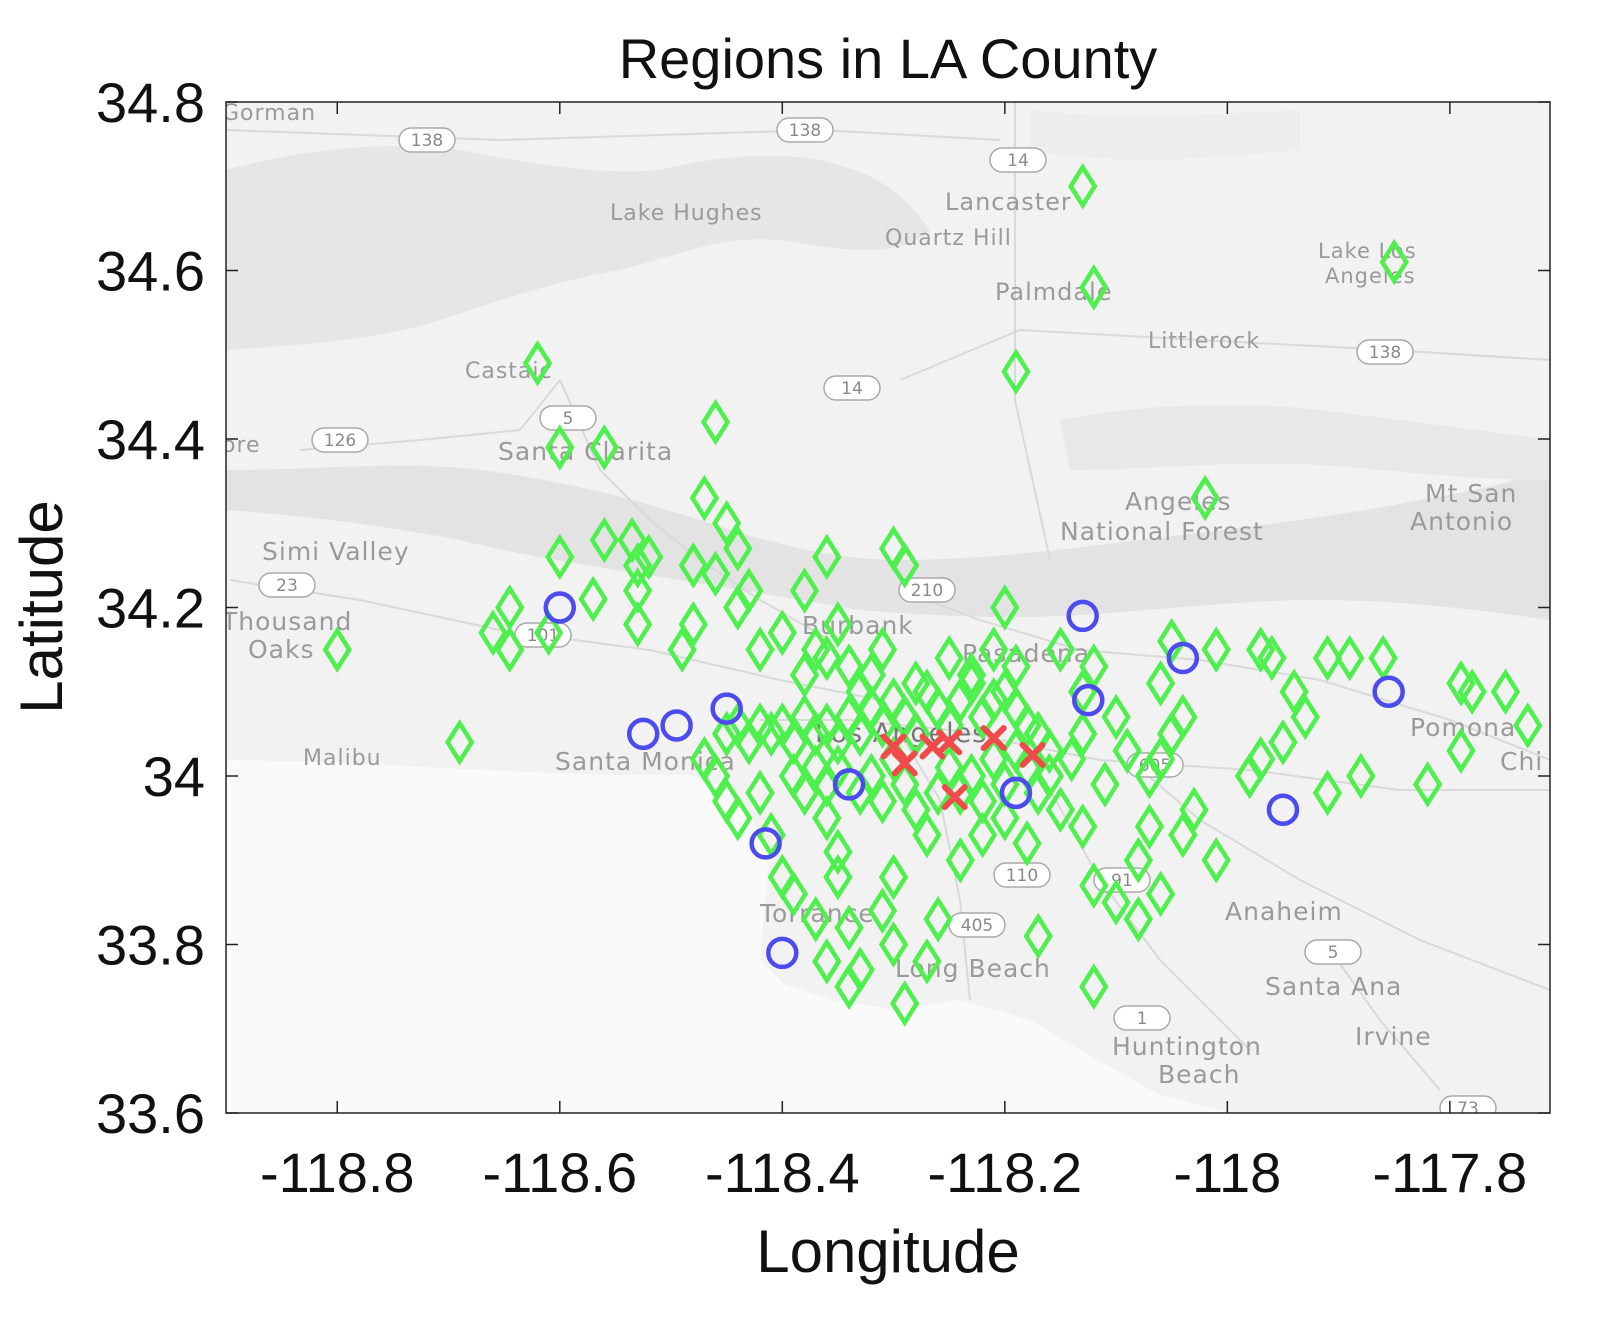  What do you see at coordinates (1187, 1046) in the screenshot?
I see `map-label-huntington: Huntington` at bounding box center [1187, 1046].